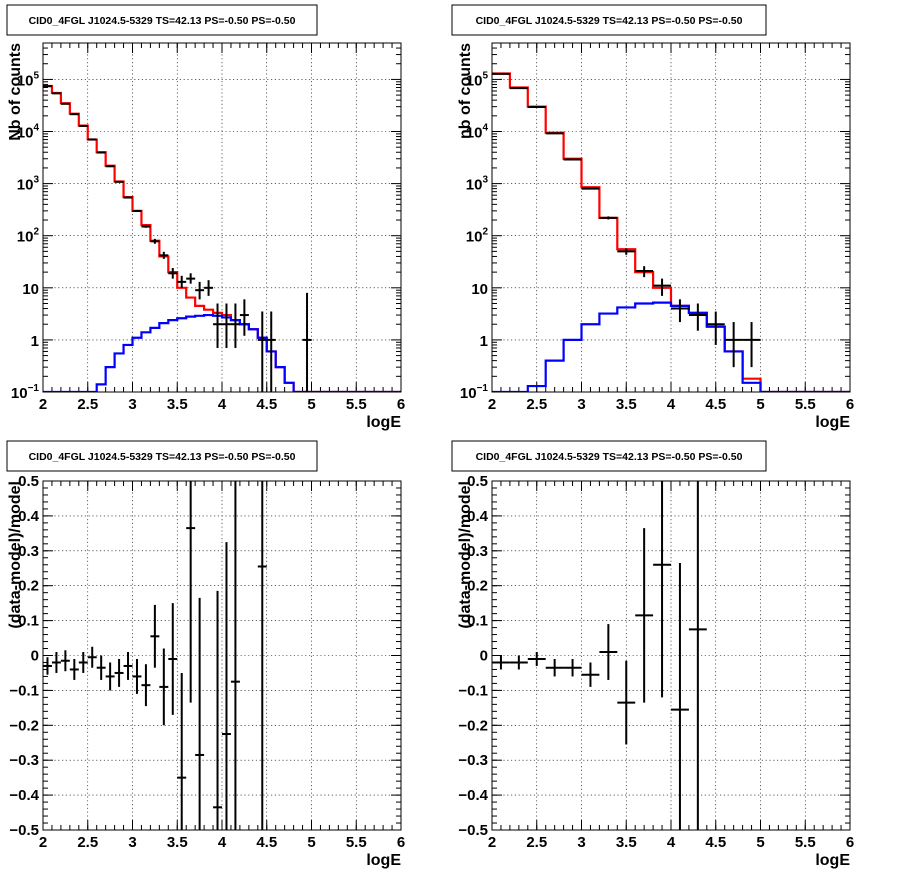  What do you see at coordinates (479, 289) in the screenshot?
I see `y-tick-label: 10` at bounding box center [479, 289].